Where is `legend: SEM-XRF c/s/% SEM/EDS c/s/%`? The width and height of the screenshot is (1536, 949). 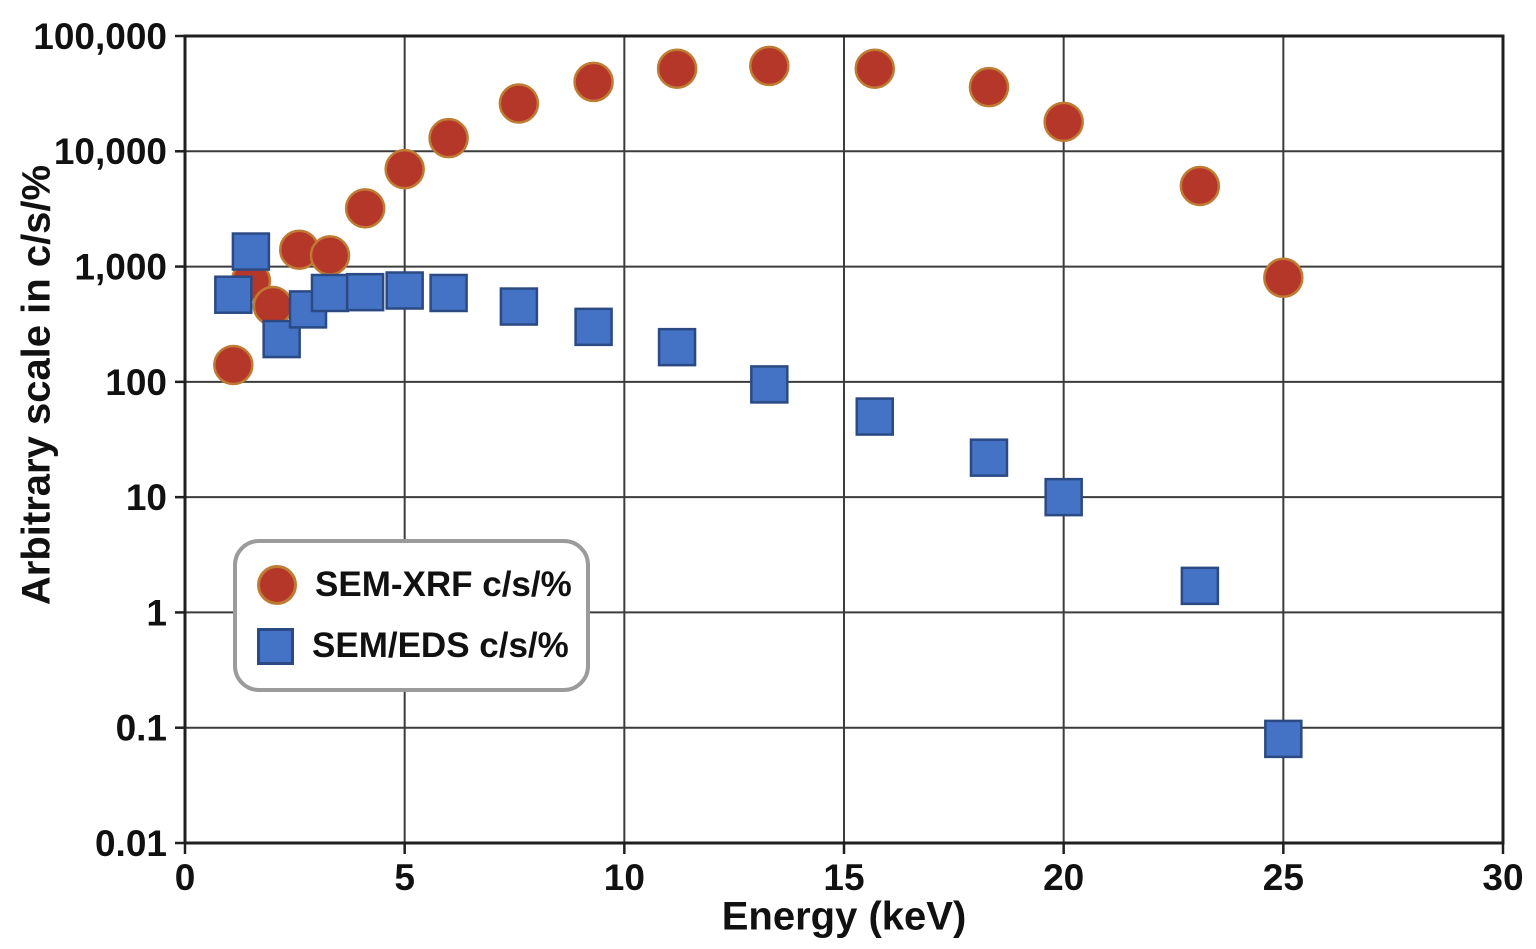 legend: SEM-XRF c/s/% SEM/EDS c/s/% is located at coordinates (411, 615).